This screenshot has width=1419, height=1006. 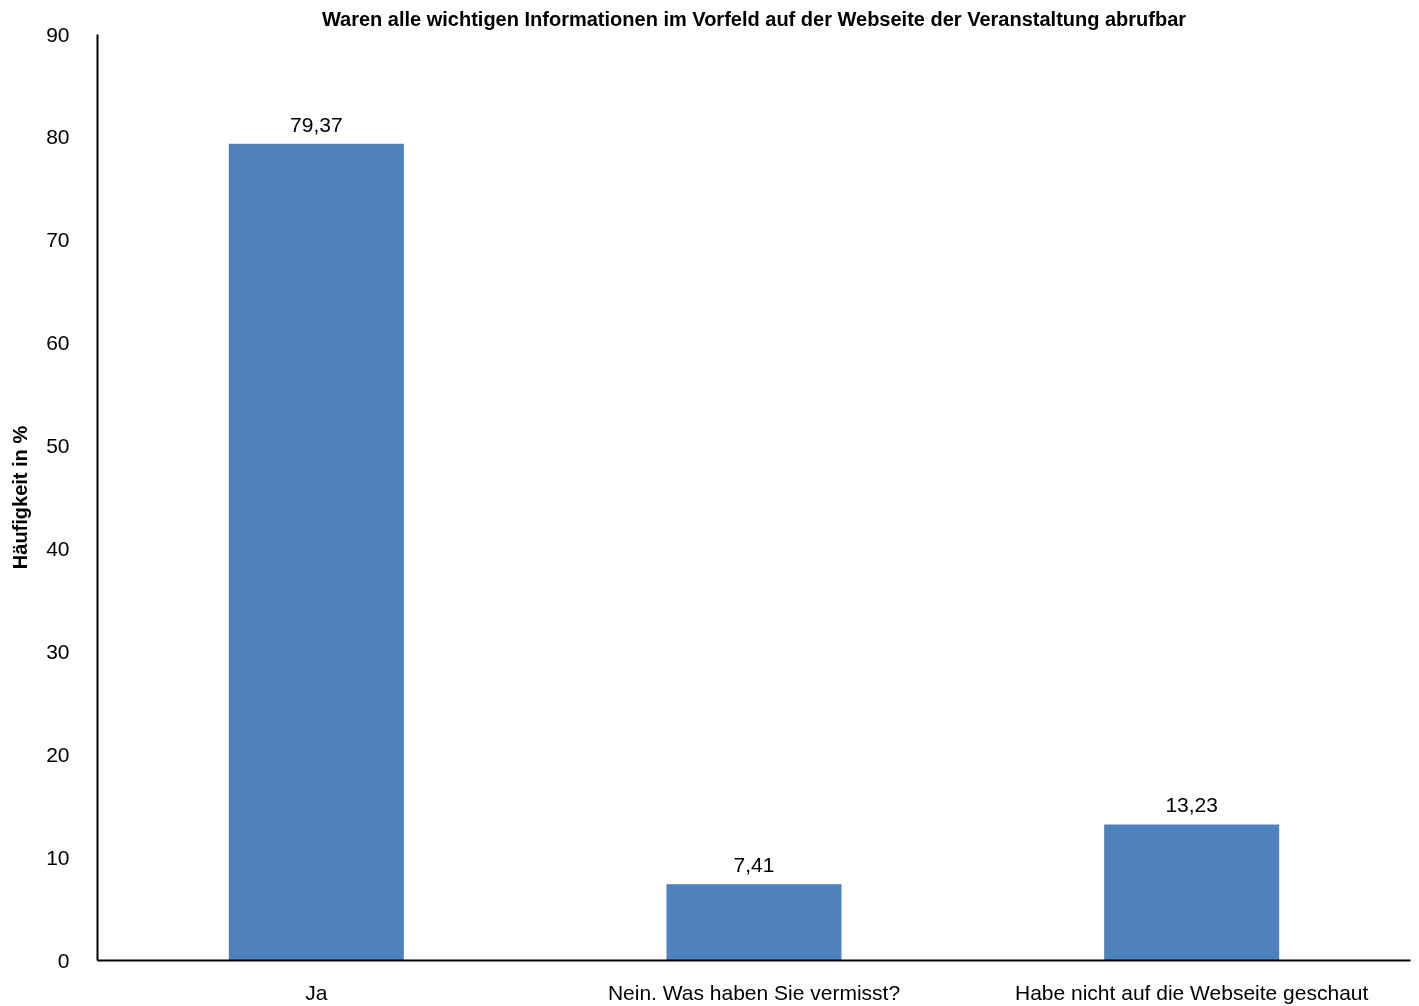 What do you see at coordinates (58, 651) in the screenshot?
I see `y-tick-label: 30` at bounding box center [58, 651].